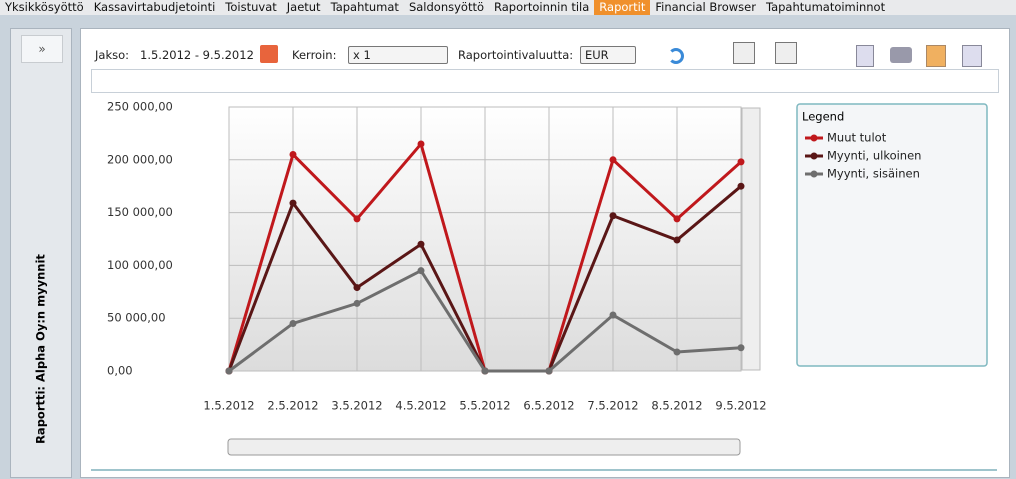 Image resolution: width=1016 pixels, height=479 pixels. I want to click on factor-select: x 1, so click(398, 55).